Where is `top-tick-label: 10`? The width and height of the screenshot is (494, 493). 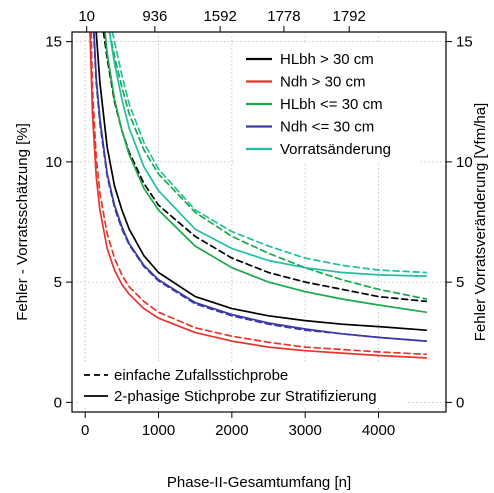
top-tick-label: 10 is located at coordinates (86, 16).